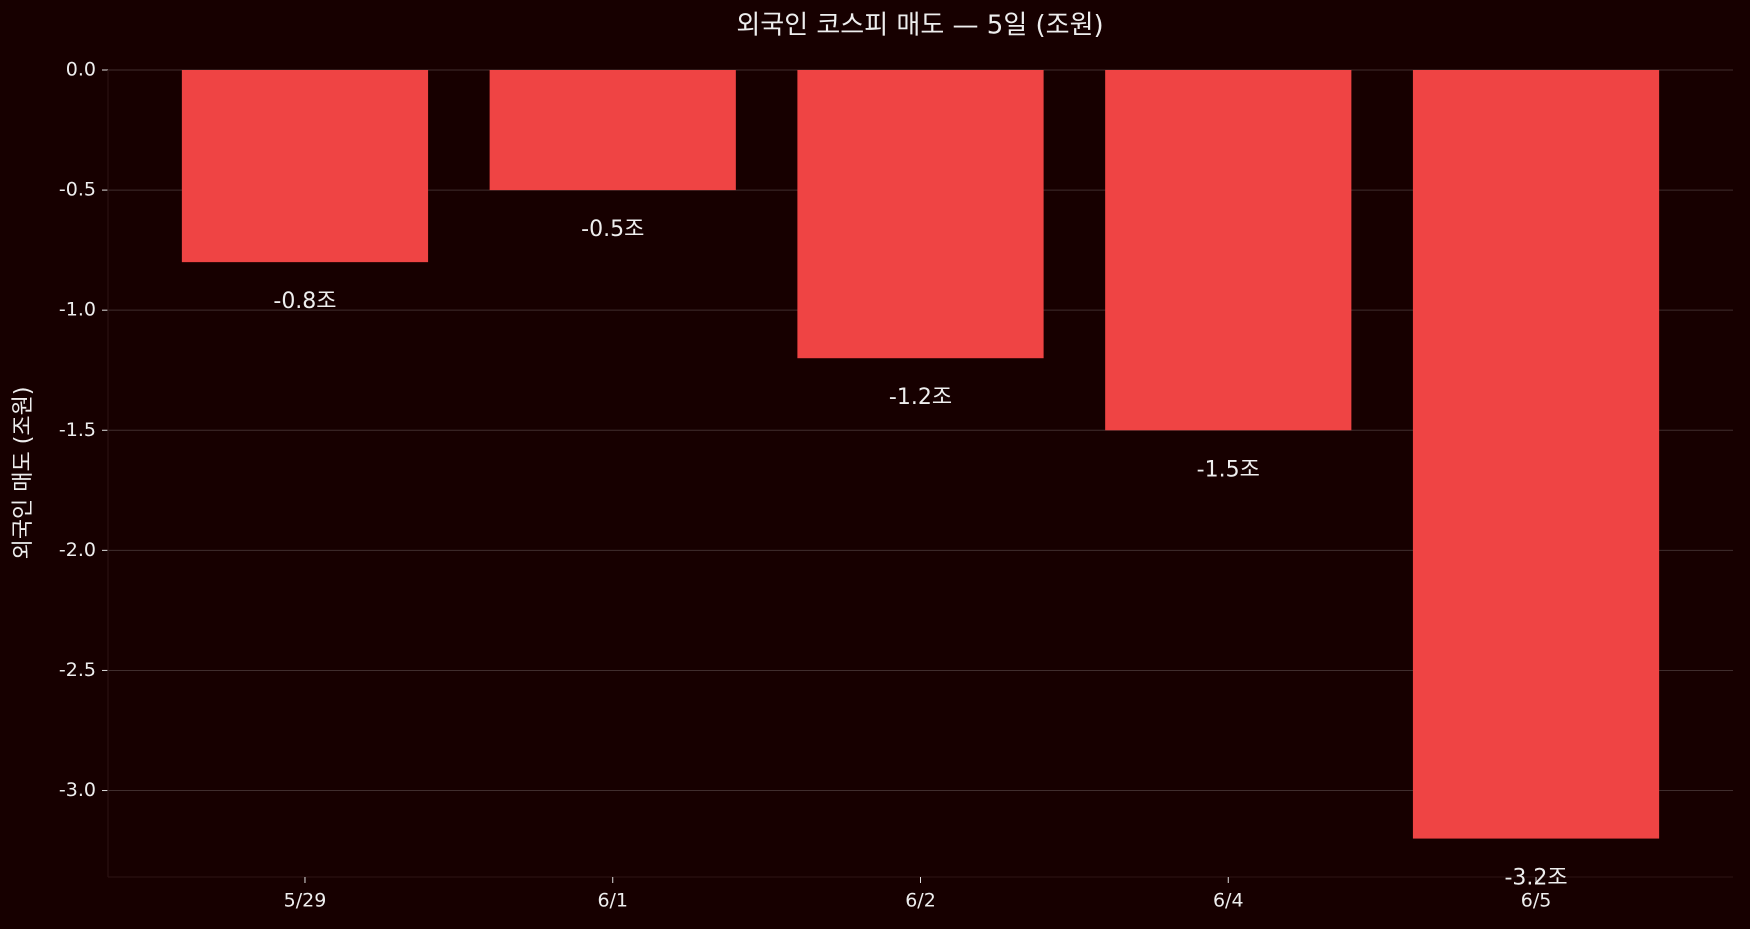 The image size is (1750, 929). Describe the element at coordinates (612, 229) in the screenshot. I see `value-label: -0.5조` at that location.